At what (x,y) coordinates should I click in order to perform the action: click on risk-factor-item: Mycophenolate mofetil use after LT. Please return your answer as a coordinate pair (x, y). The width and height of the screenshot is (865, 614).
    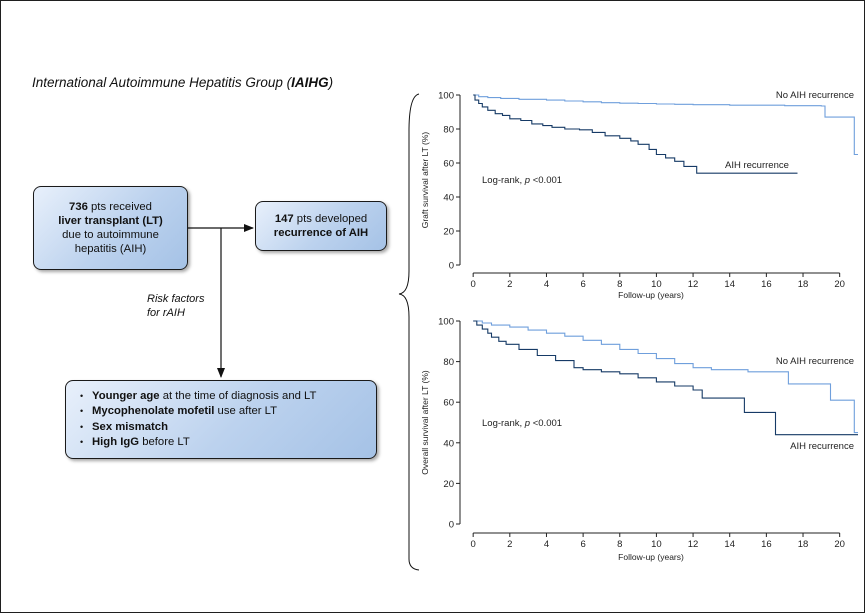
    Looking at the image, I should click on (198, 412).